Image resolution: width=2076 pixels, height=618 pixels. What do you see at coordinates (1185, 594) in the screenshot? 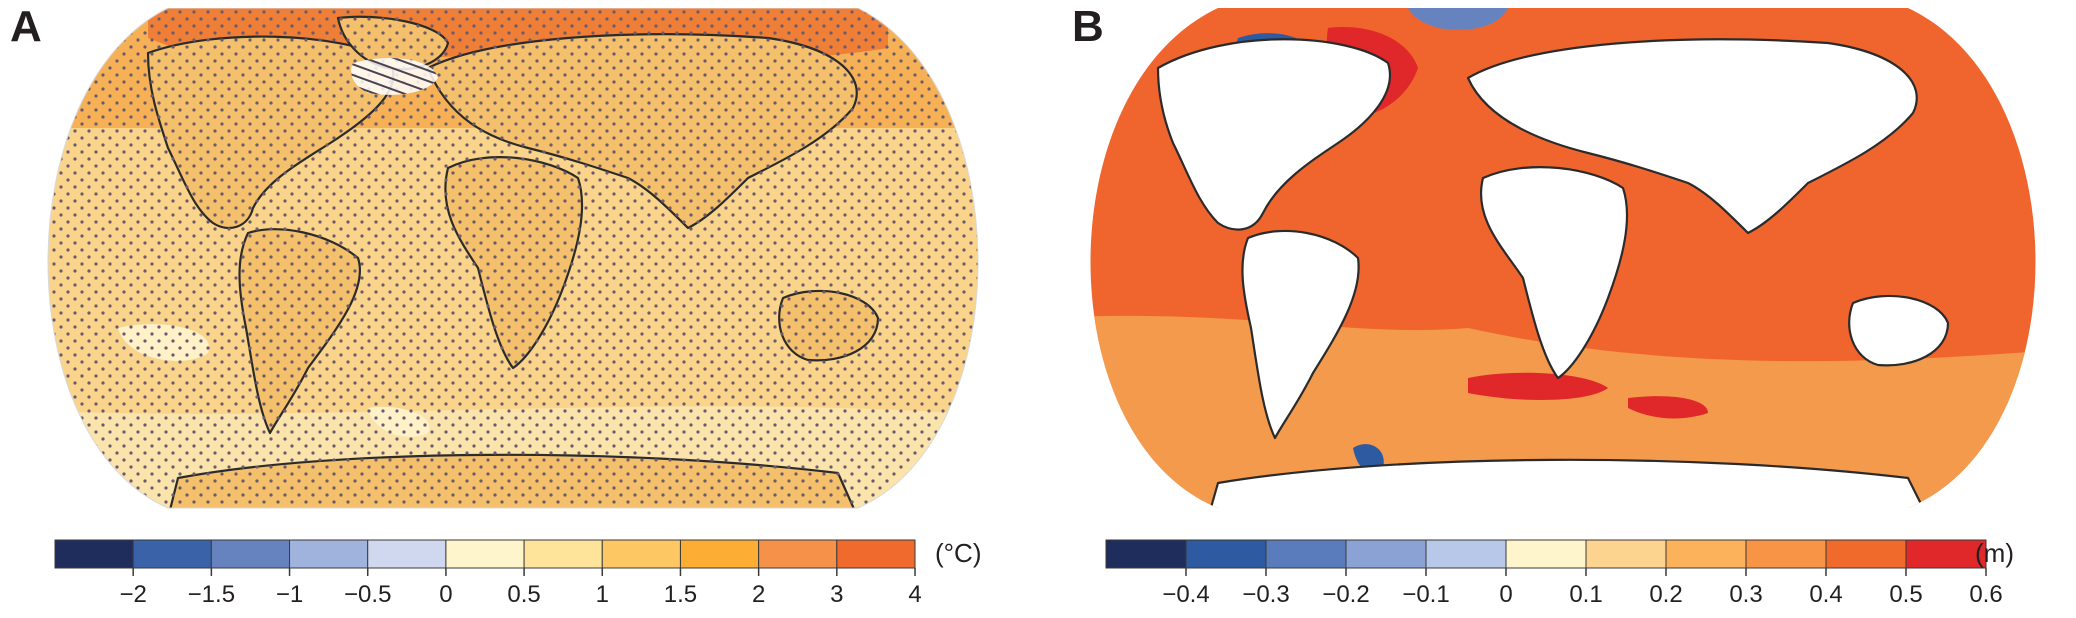
I see `colorbar-b-tick-label: −0.4` at bounding box center [1185, 594].